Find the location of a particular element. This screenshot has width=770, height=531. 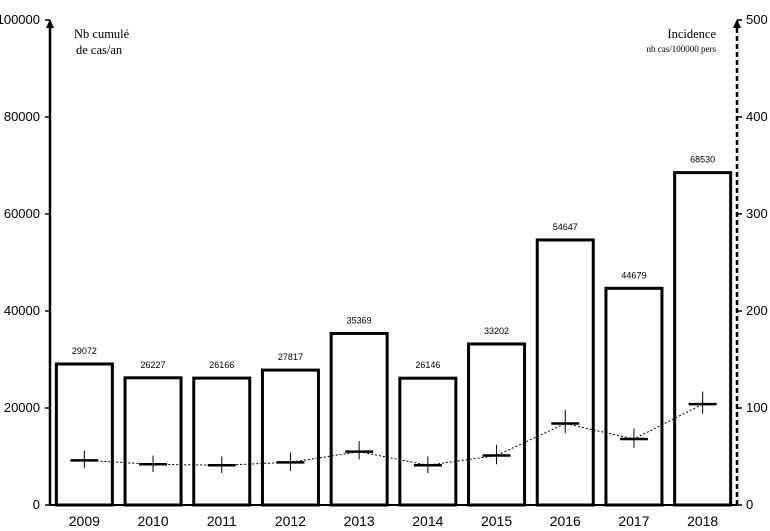

left-tick-label: 80000 is located at coordinates (22, 116).